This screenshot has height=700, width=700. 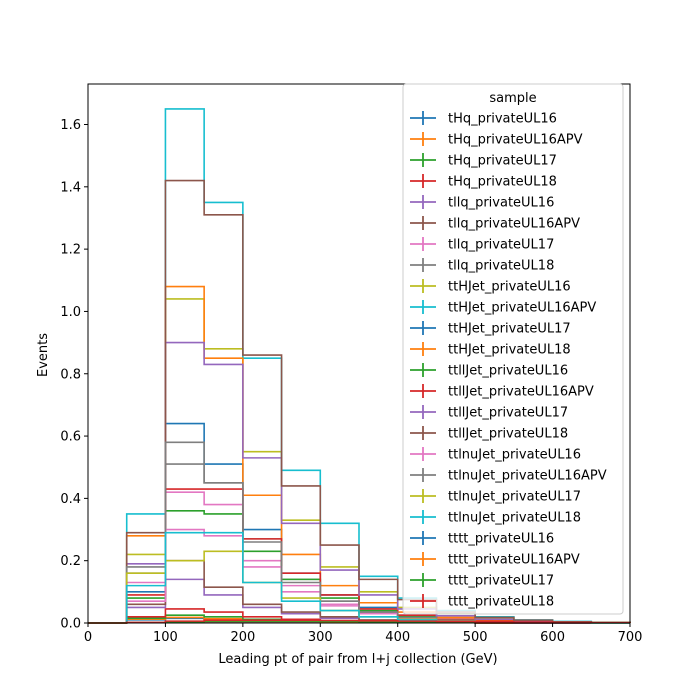 What do you see at coordinates (501, 581) in the screenshot?
I see `legend-label: tttt_privateUL17` at bounding box center [501, 581].